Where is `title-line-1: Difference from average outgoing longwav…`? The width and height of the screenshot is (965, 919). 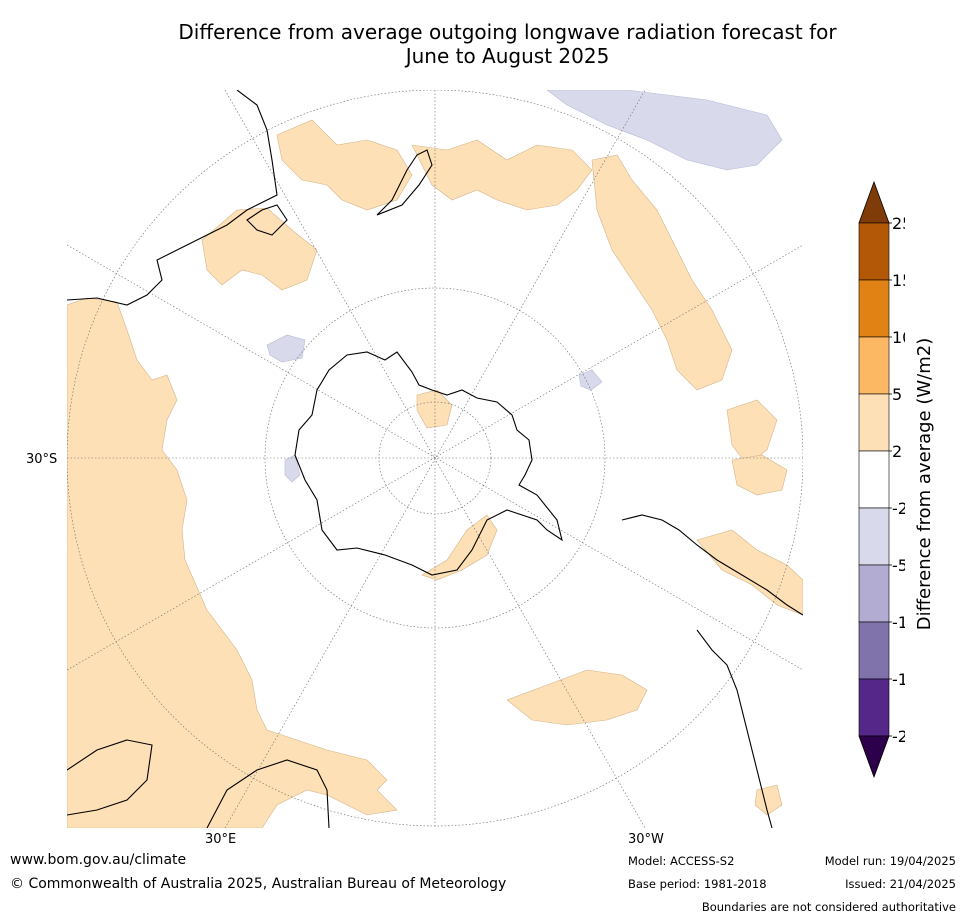 title-line-1: Difference from average outgoing longwav… is located at coordinates (507, 32).